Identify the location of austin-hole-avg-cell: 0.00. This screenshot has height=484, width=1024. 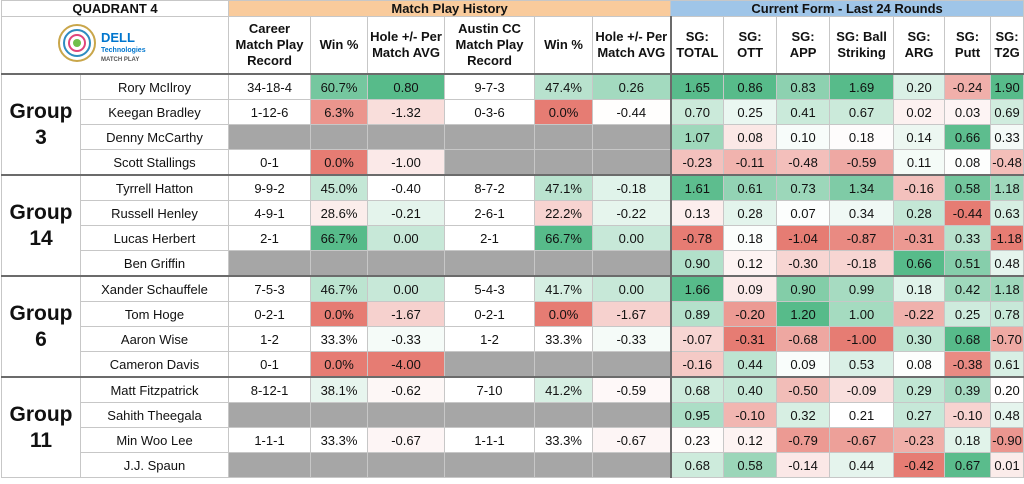
(632, 288).